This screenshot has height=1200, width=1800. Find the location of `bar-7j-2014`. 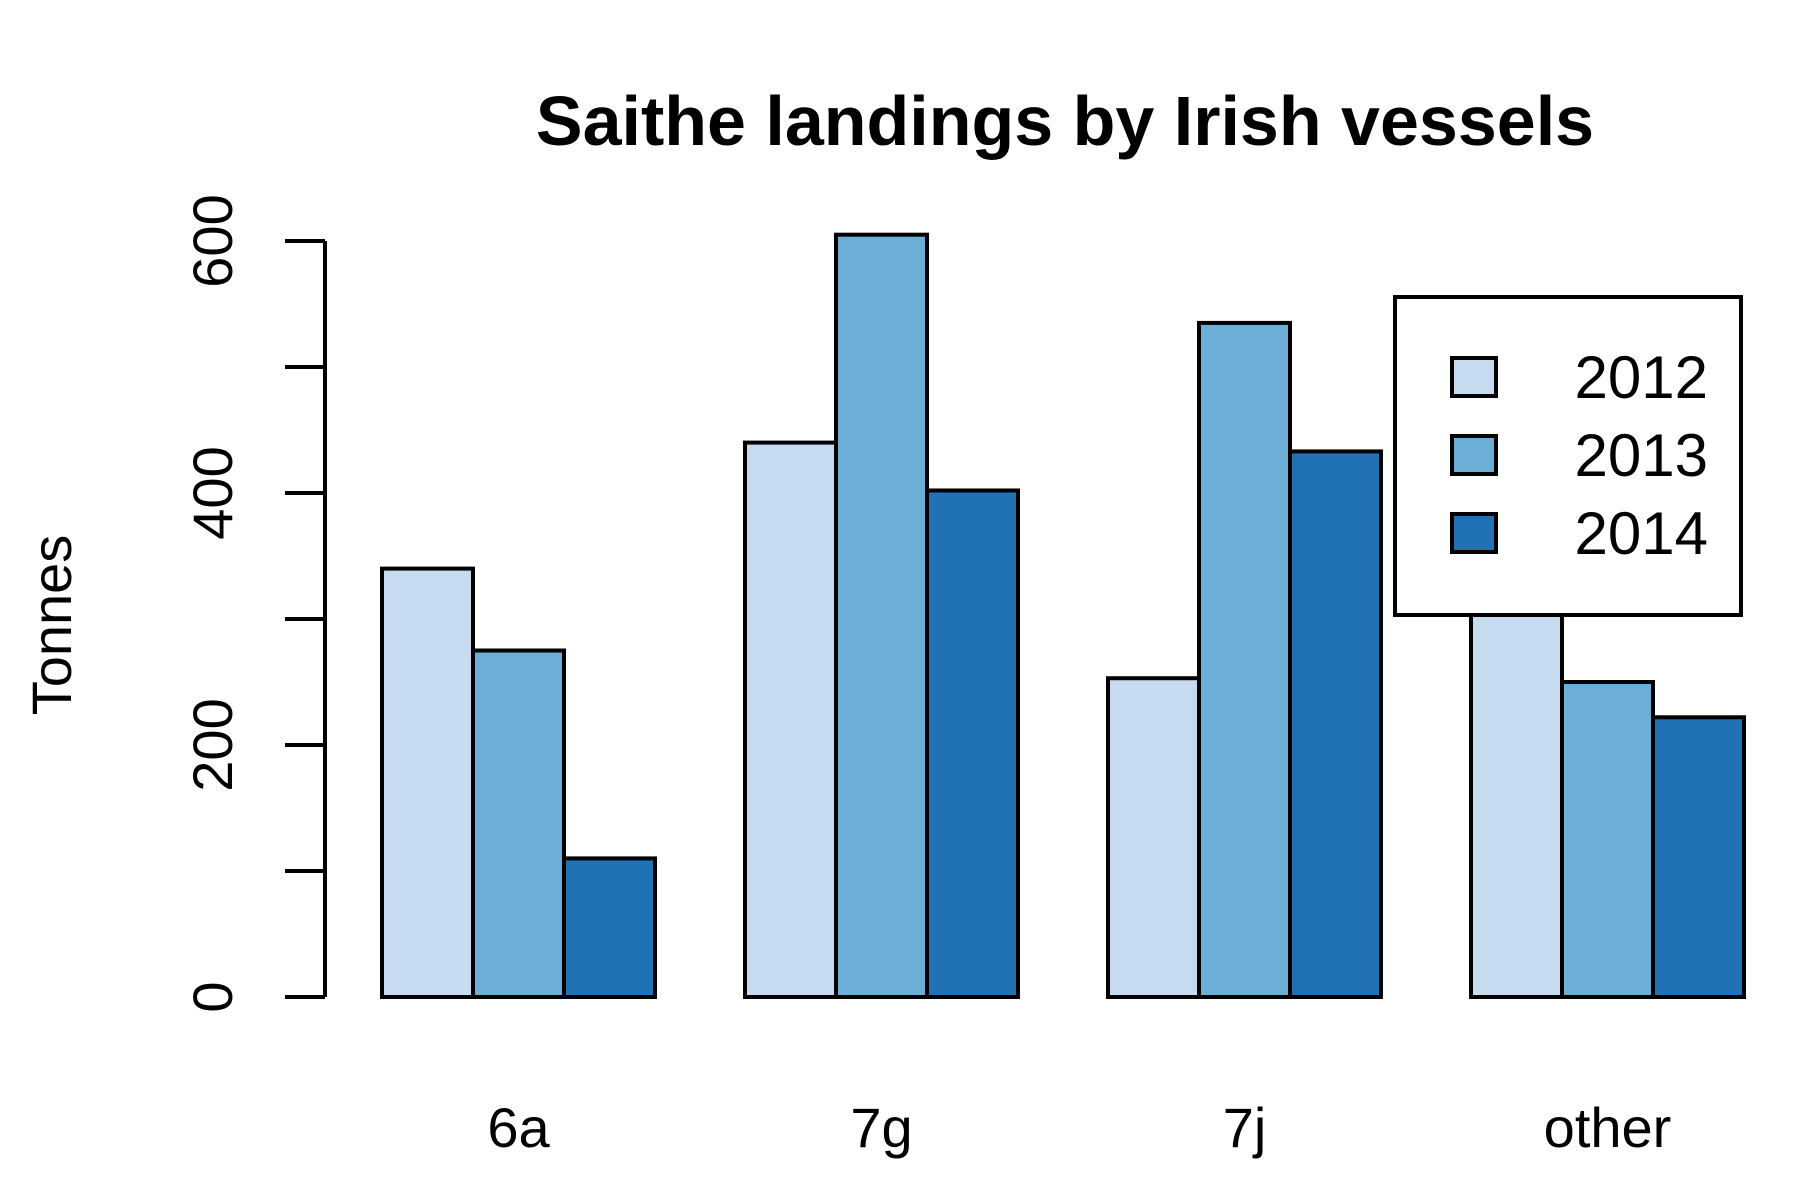

bar-7j-2014 is located at coordinates (1335, 724).